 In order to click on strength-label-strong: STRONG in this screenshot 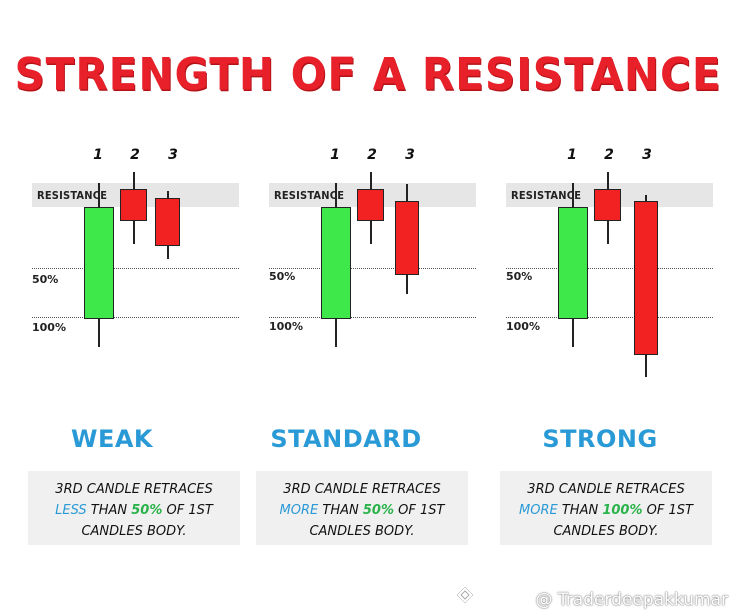, I will do `click(600, 439)`.